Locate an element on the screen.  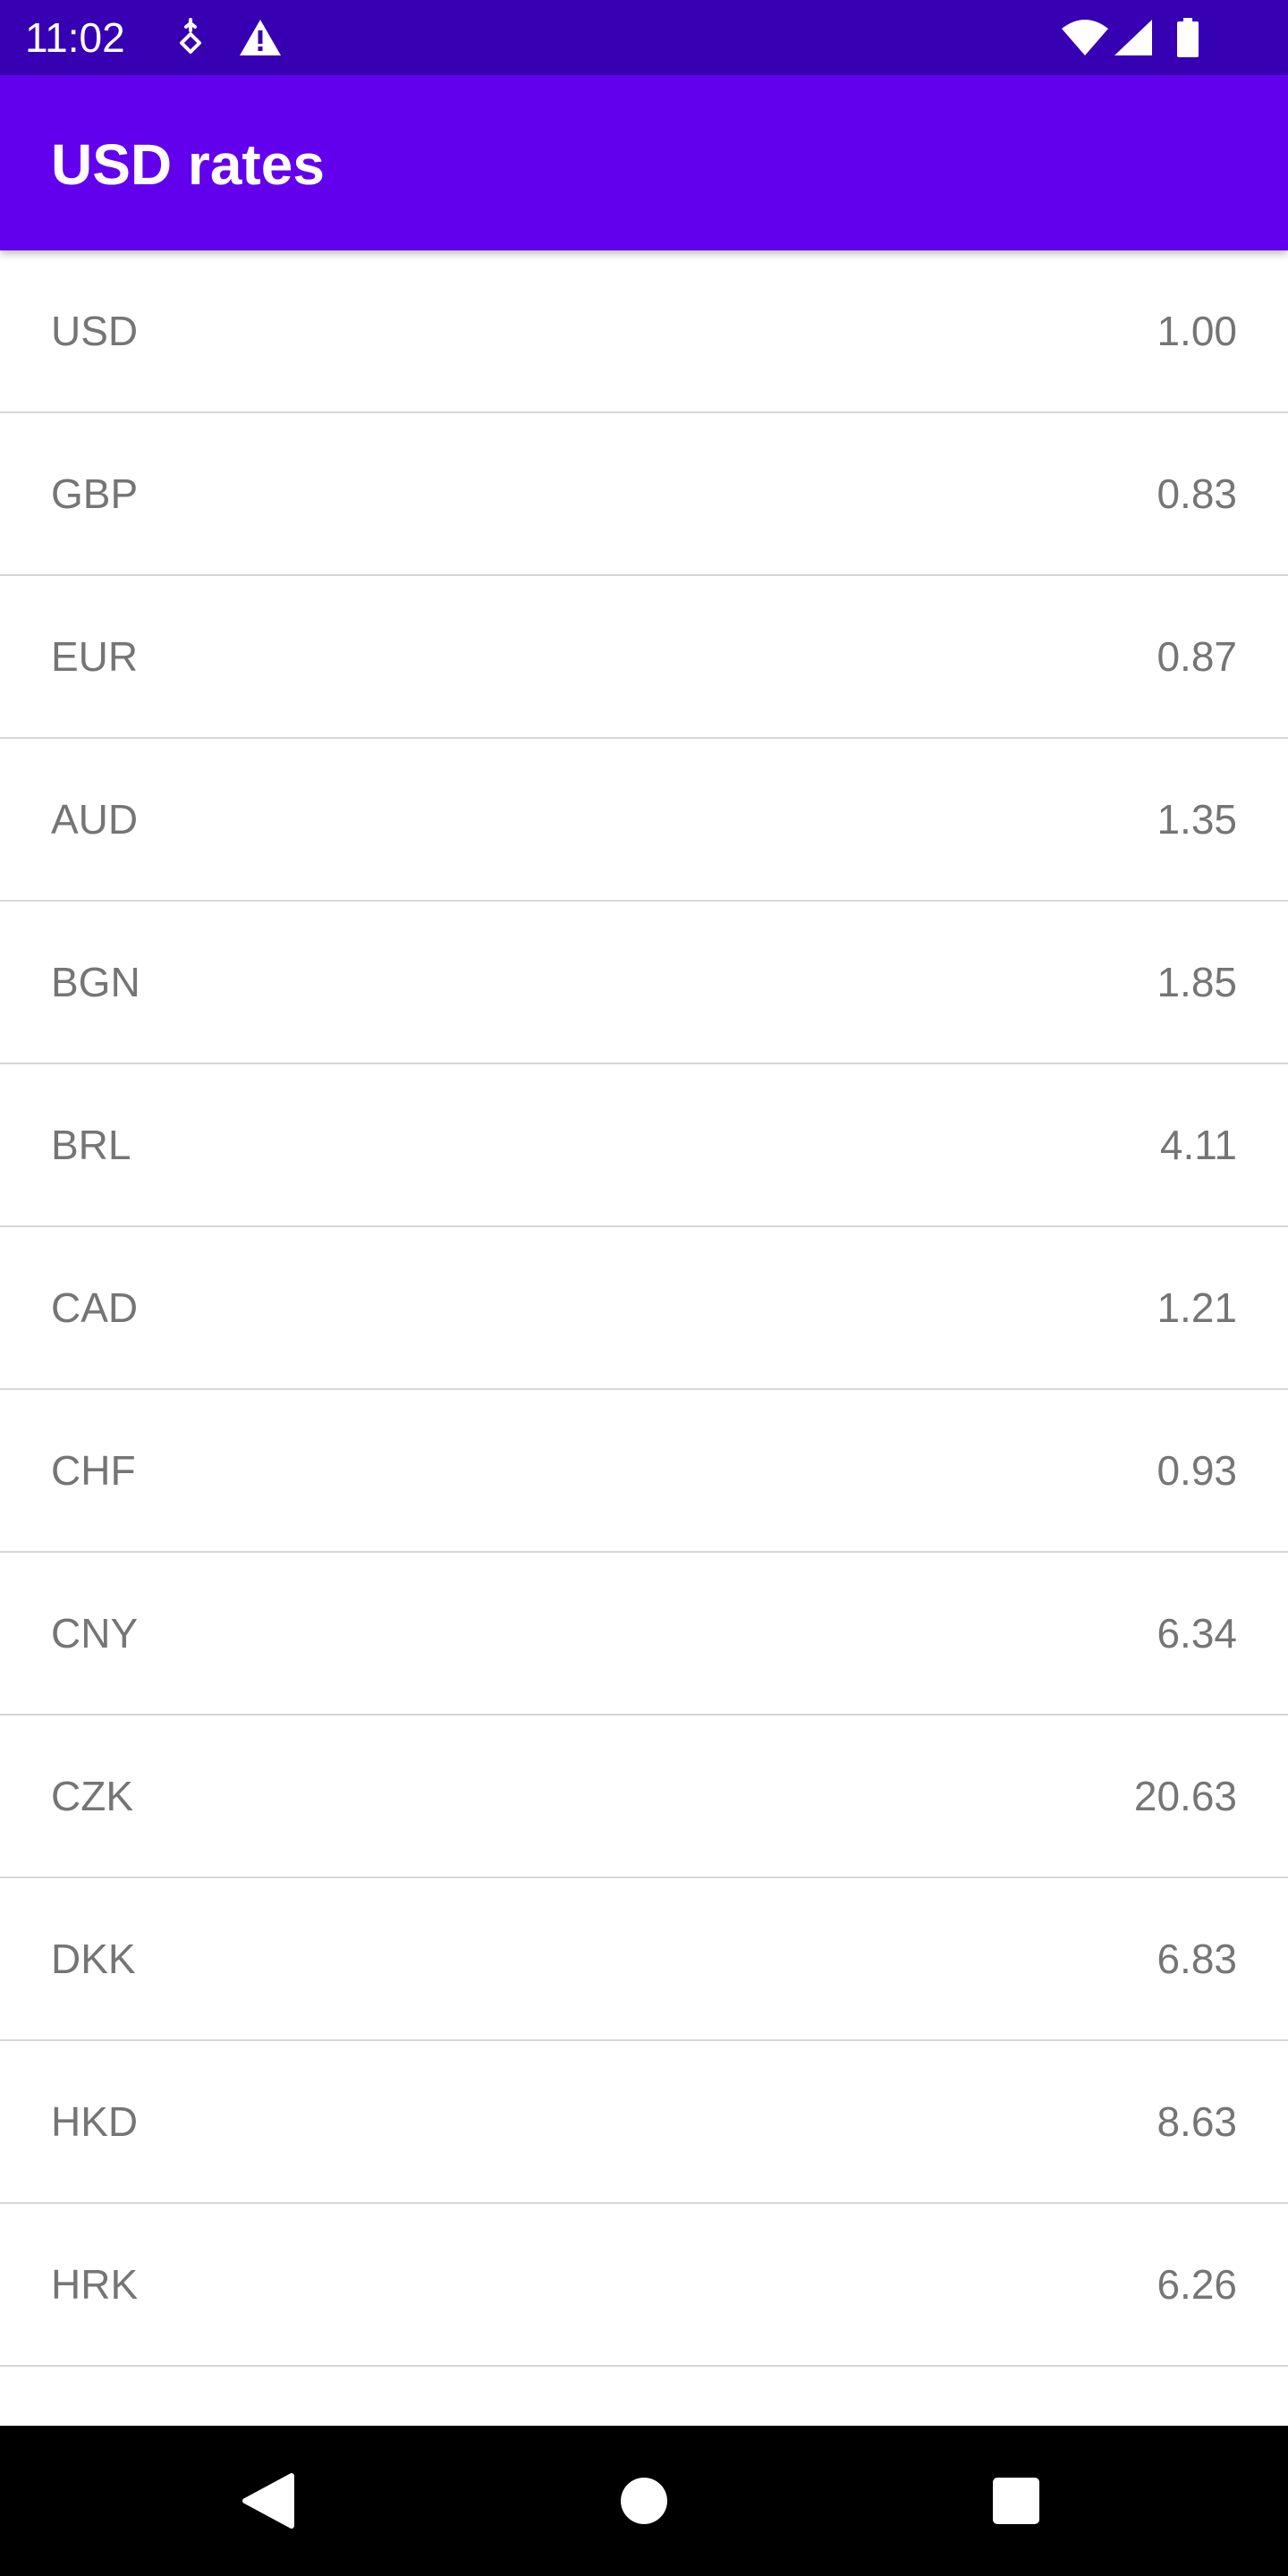
currency-rate: 1.21 is located at coordinates (1197, 1307).